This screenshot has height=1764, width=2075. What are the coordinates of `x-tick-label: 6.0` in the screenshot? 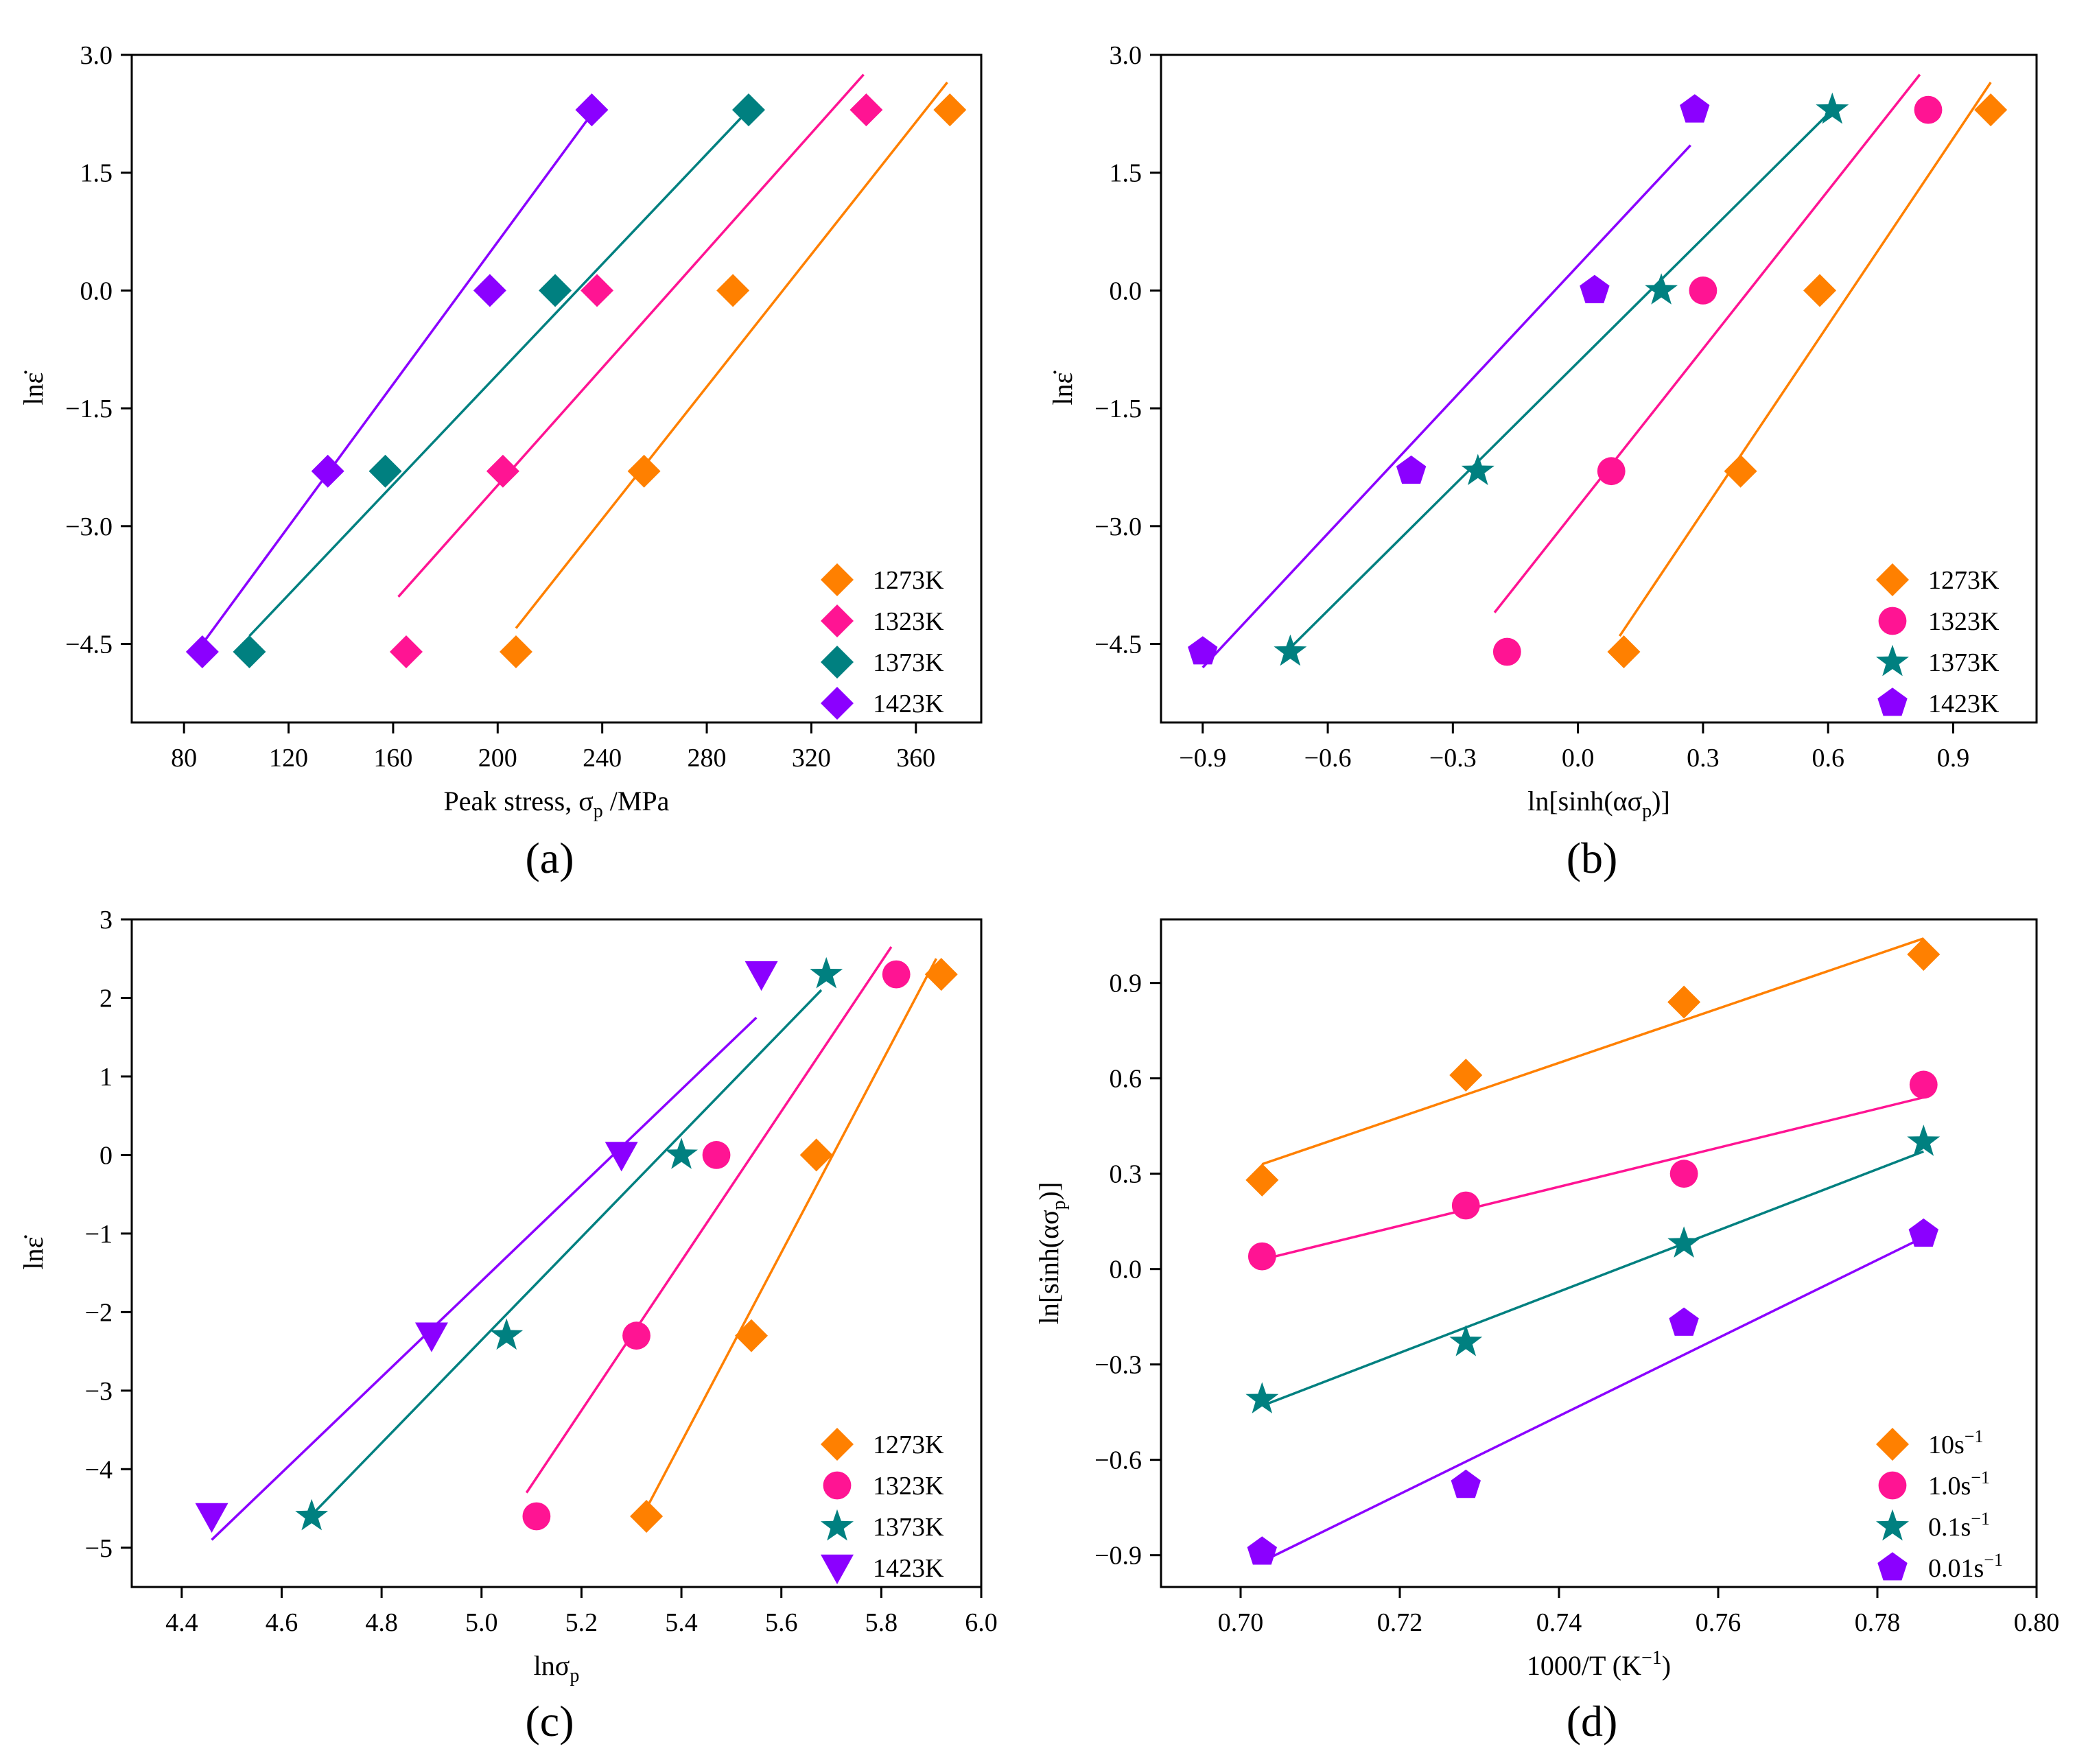 It's located at (982, 1622).